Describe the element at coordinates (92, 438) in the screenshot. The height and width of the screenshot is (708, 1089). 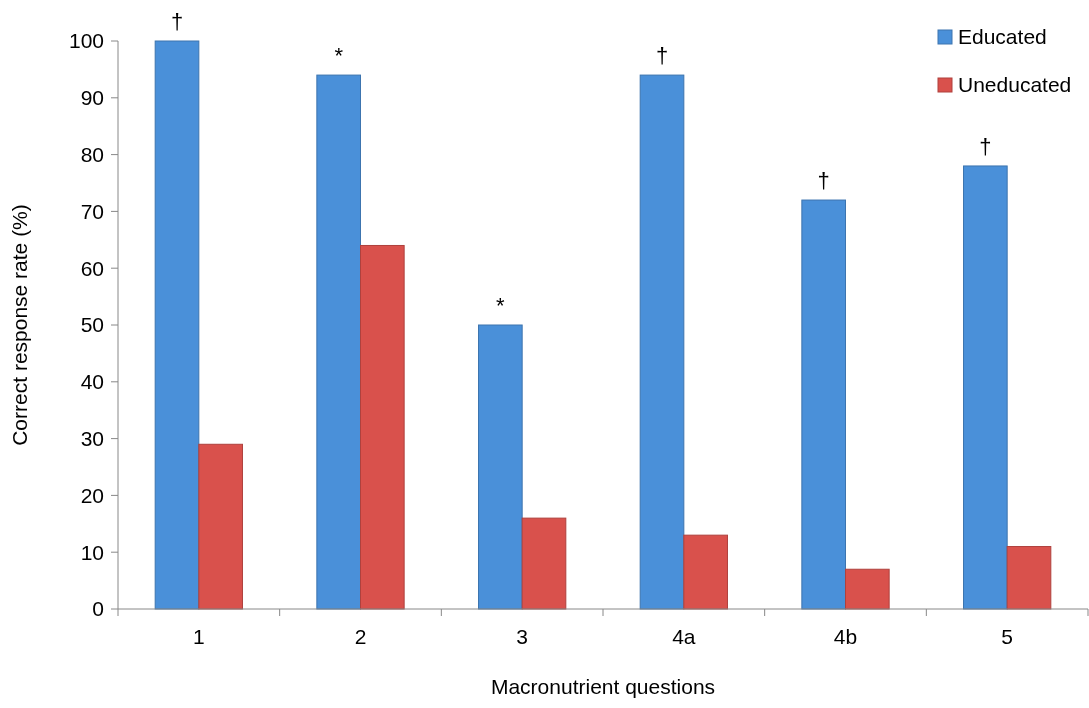
I see `y-tick-label: 30` at that location.